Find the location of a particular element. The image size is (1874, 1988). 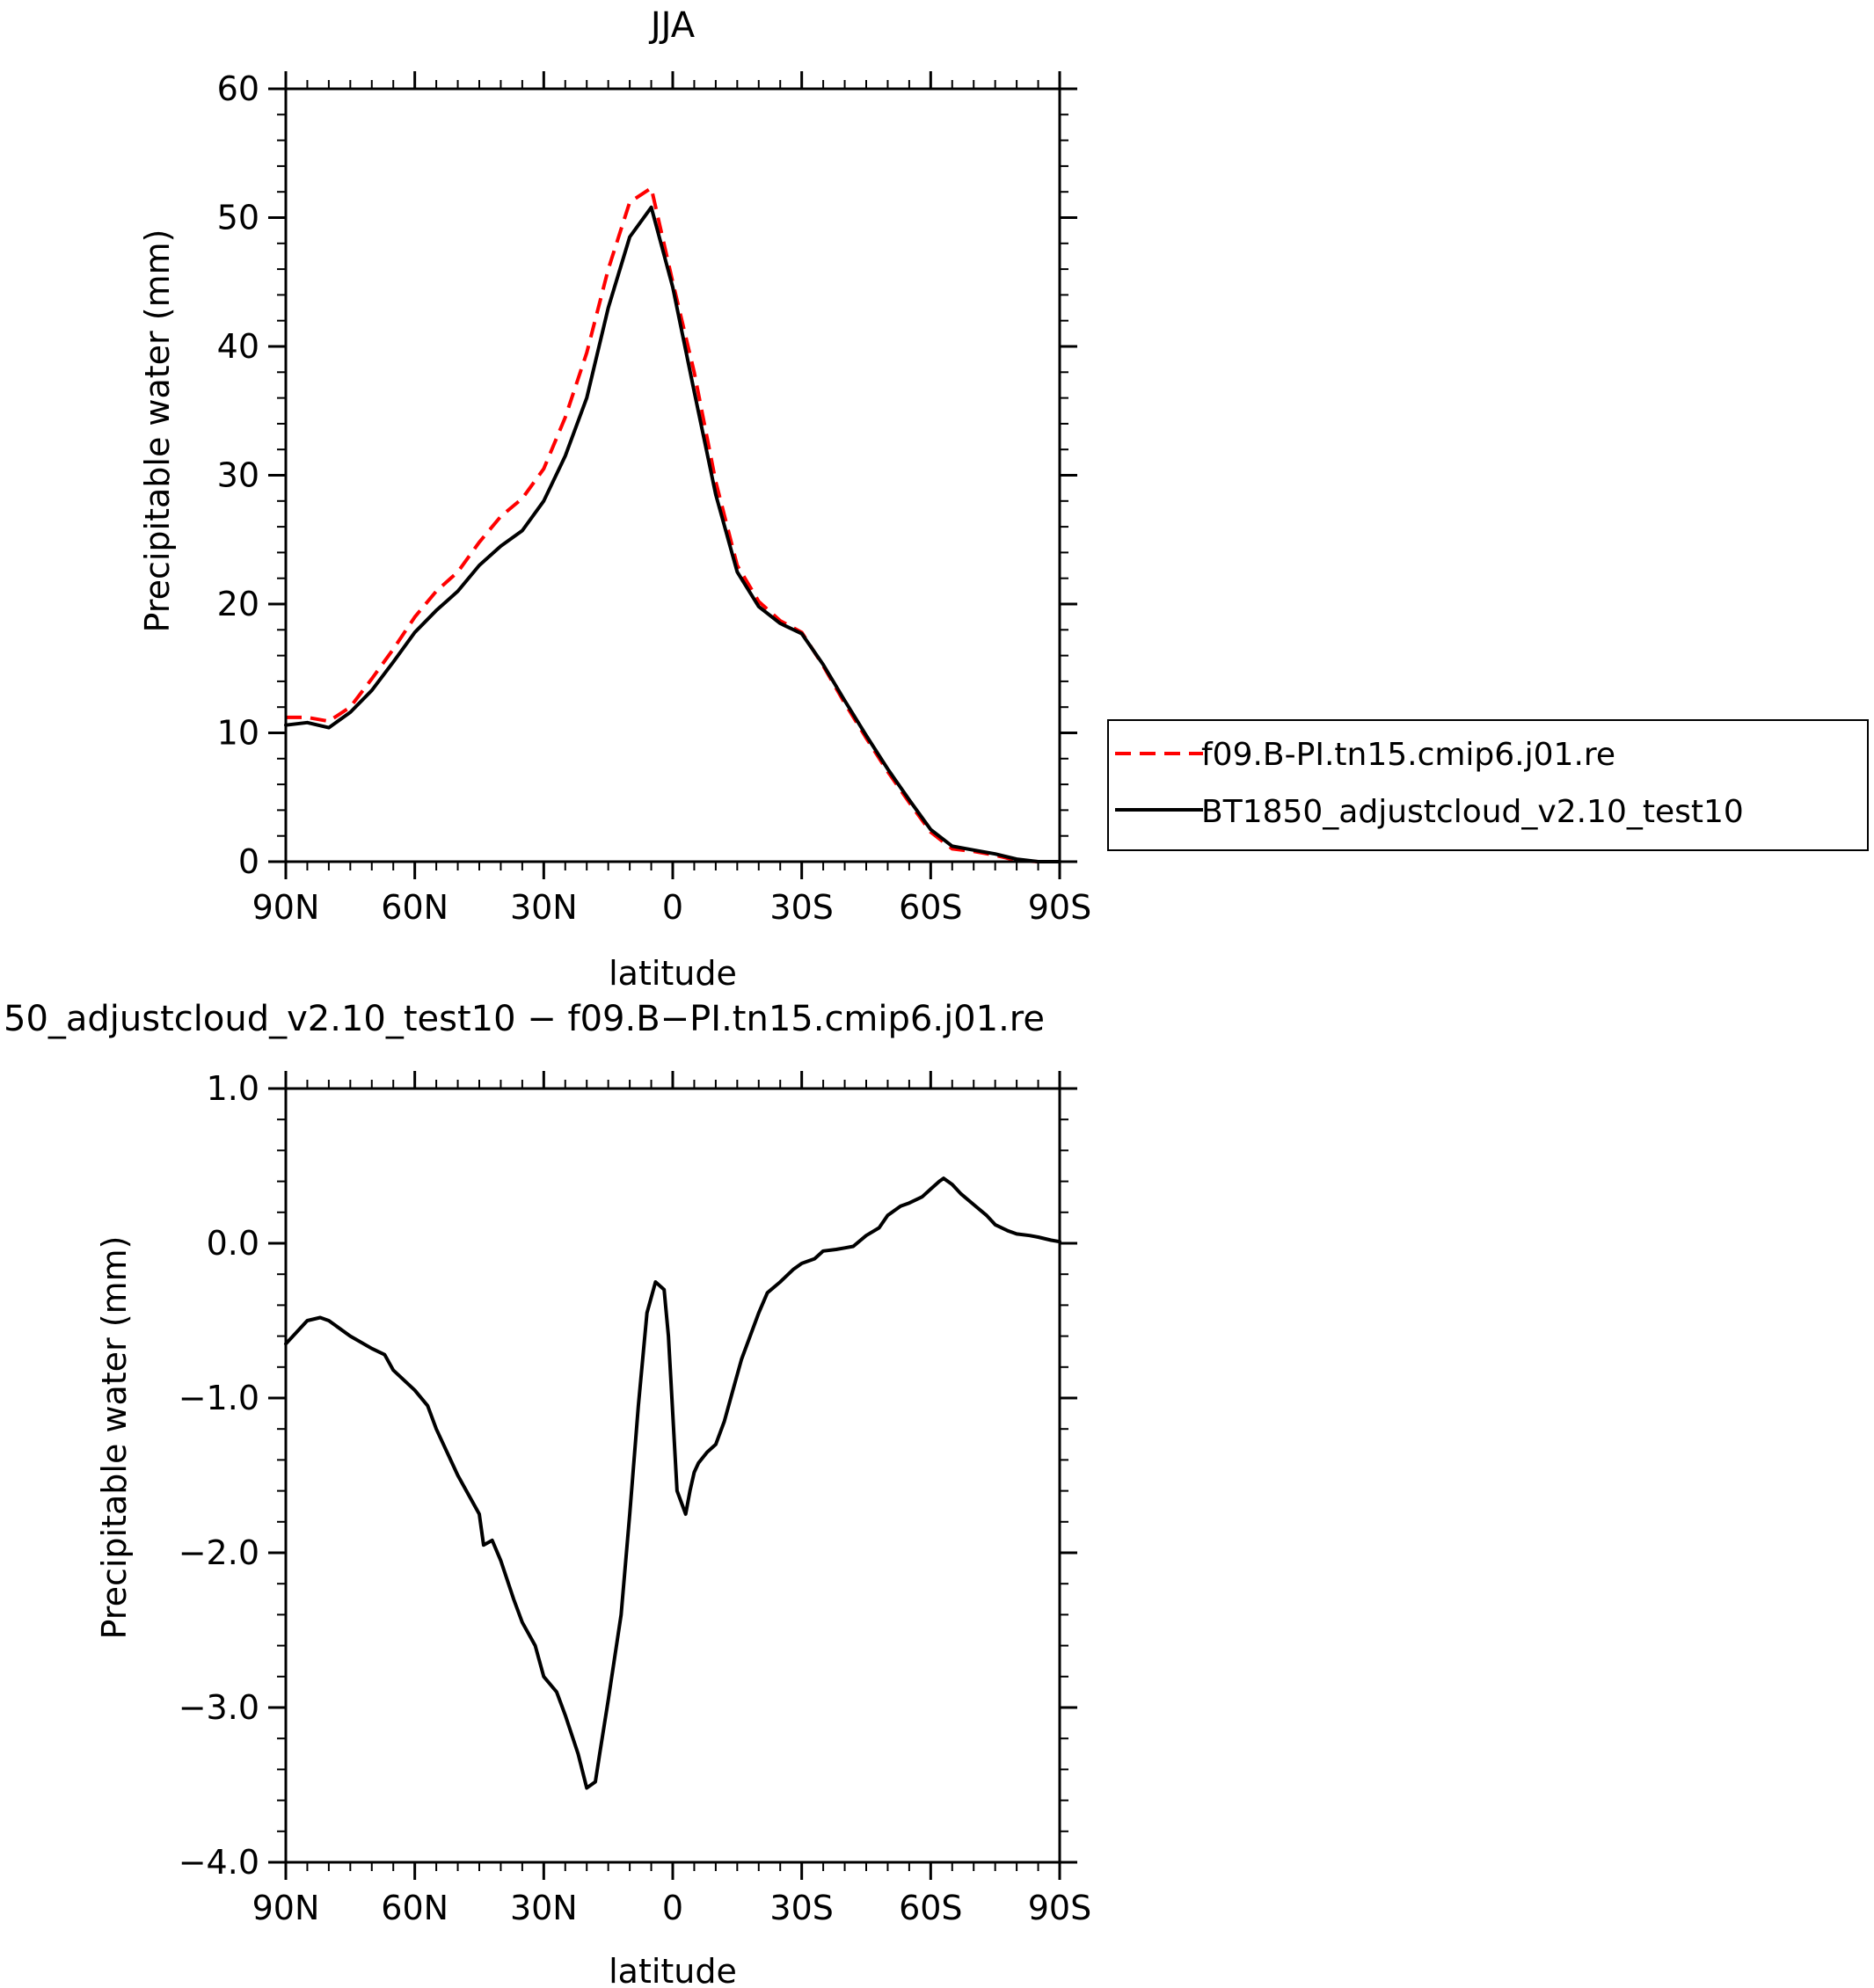

y-tick-label: 1.0 is located at coordinates (233, 1088).